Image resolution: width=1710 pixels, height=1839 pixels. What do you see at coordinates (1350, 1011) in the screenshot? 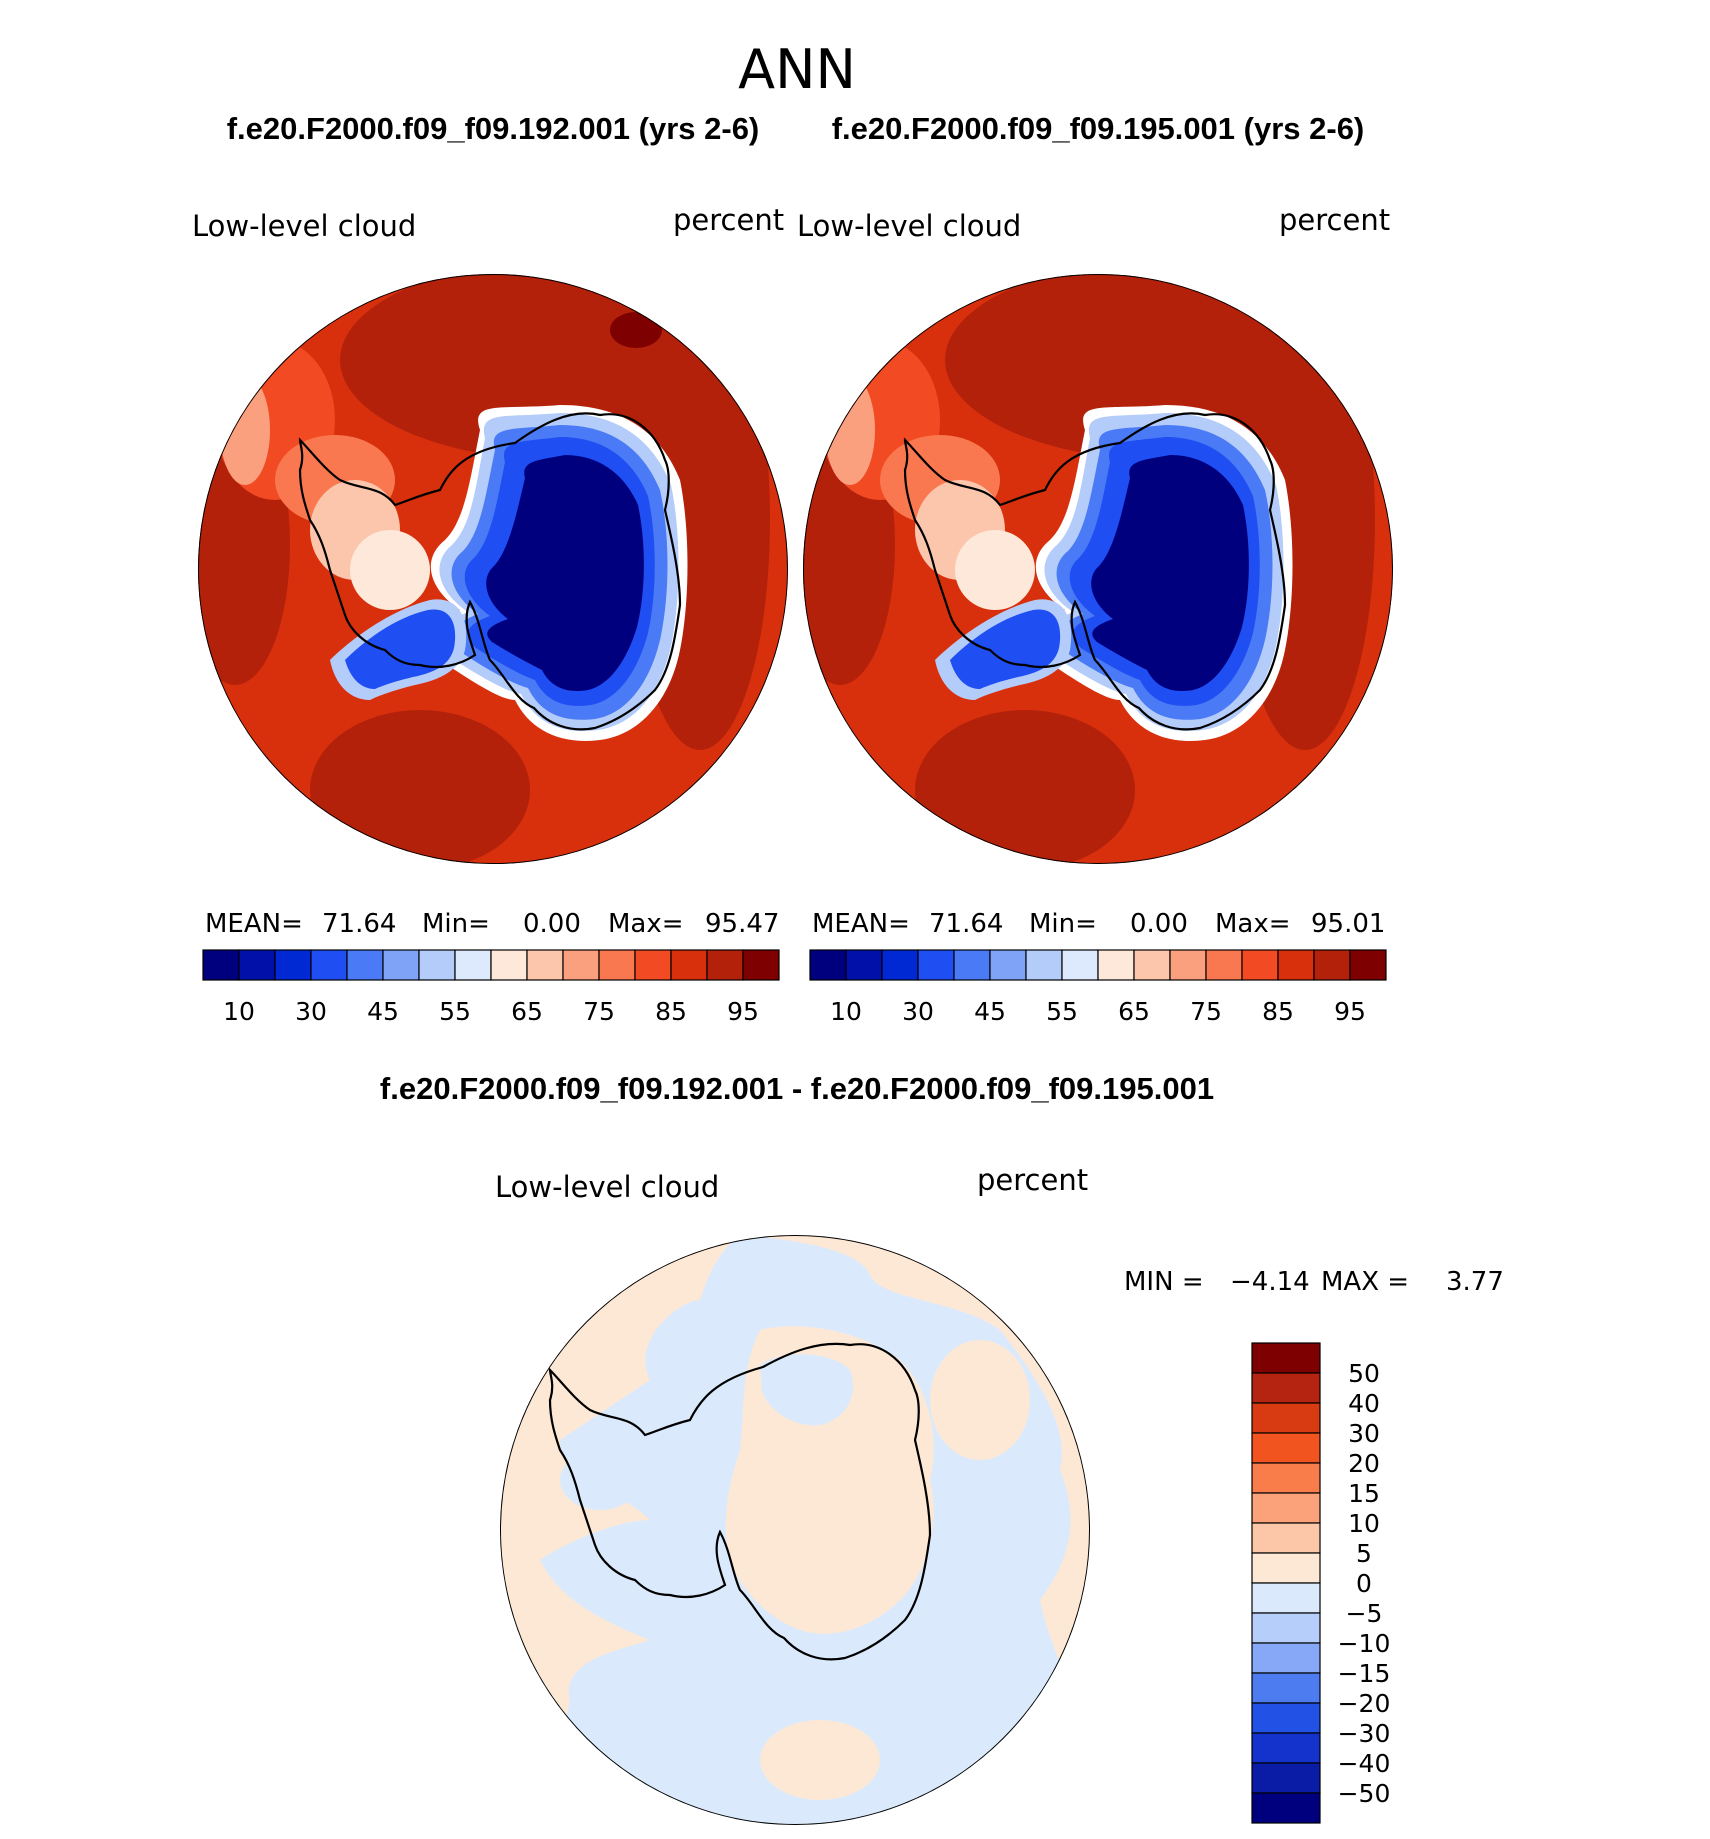
I see `case2-colorbar-tick-label: 95` at bounding box center [1350, 1011].